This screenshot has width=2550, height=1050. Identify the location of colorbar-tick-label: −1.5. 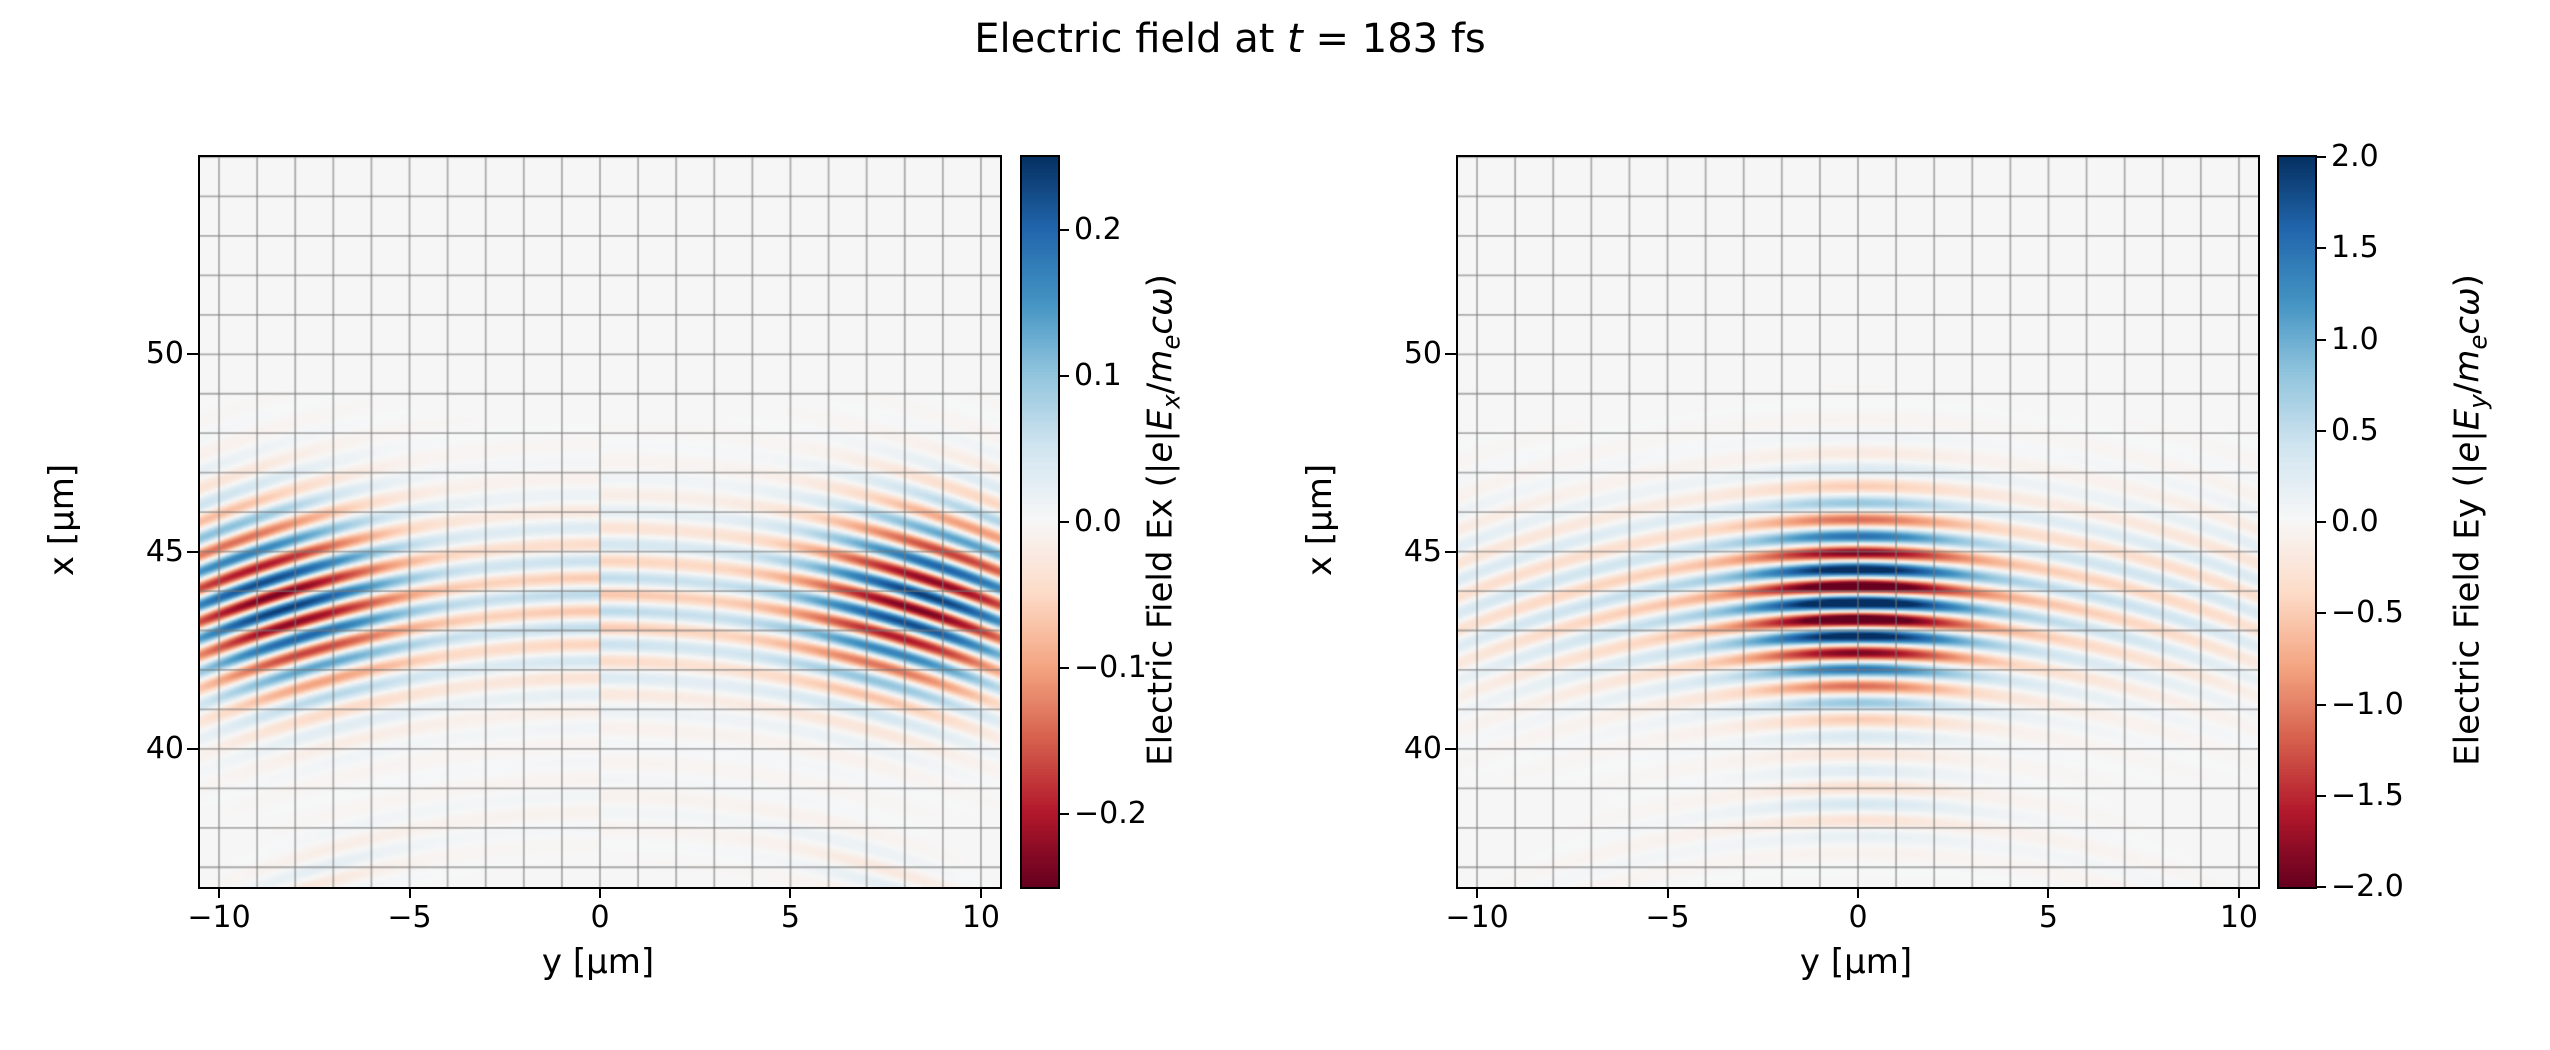
(2367, 795).